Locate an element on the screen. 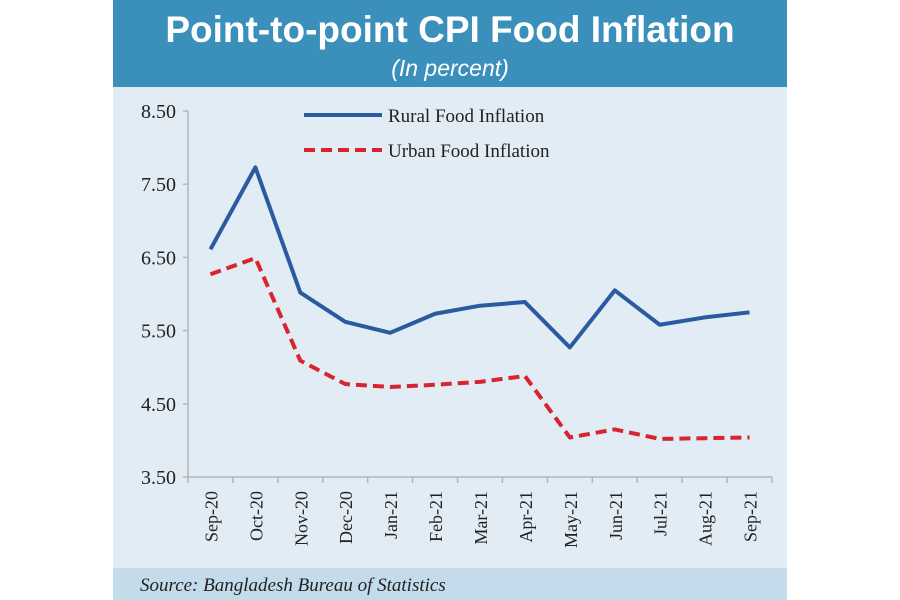 This screenshot has width=900, height=600. source-note: Source: Bangladesh Bureau of Statistics is located at coordinates (293, 585).